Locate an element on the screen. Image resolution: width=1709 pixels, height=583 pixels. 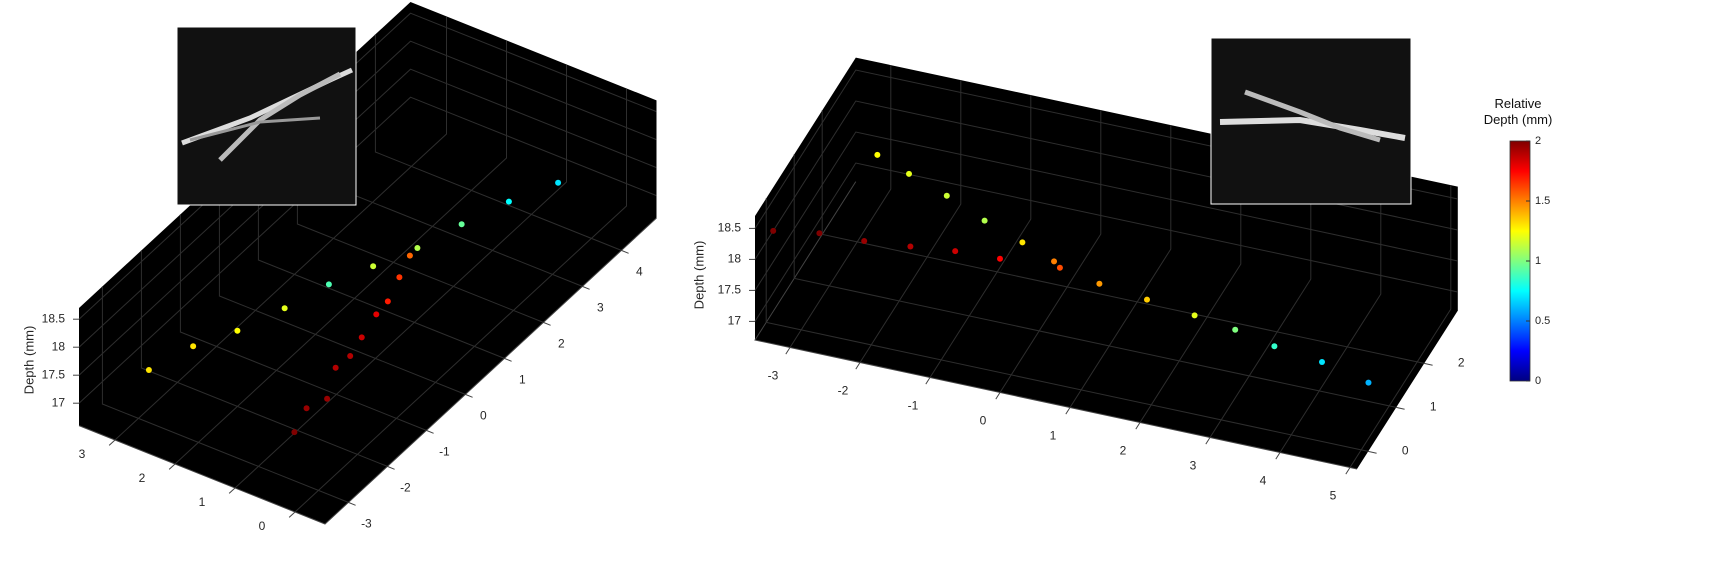
x-tick-label: 3 is located at coordinates (1193, 466).